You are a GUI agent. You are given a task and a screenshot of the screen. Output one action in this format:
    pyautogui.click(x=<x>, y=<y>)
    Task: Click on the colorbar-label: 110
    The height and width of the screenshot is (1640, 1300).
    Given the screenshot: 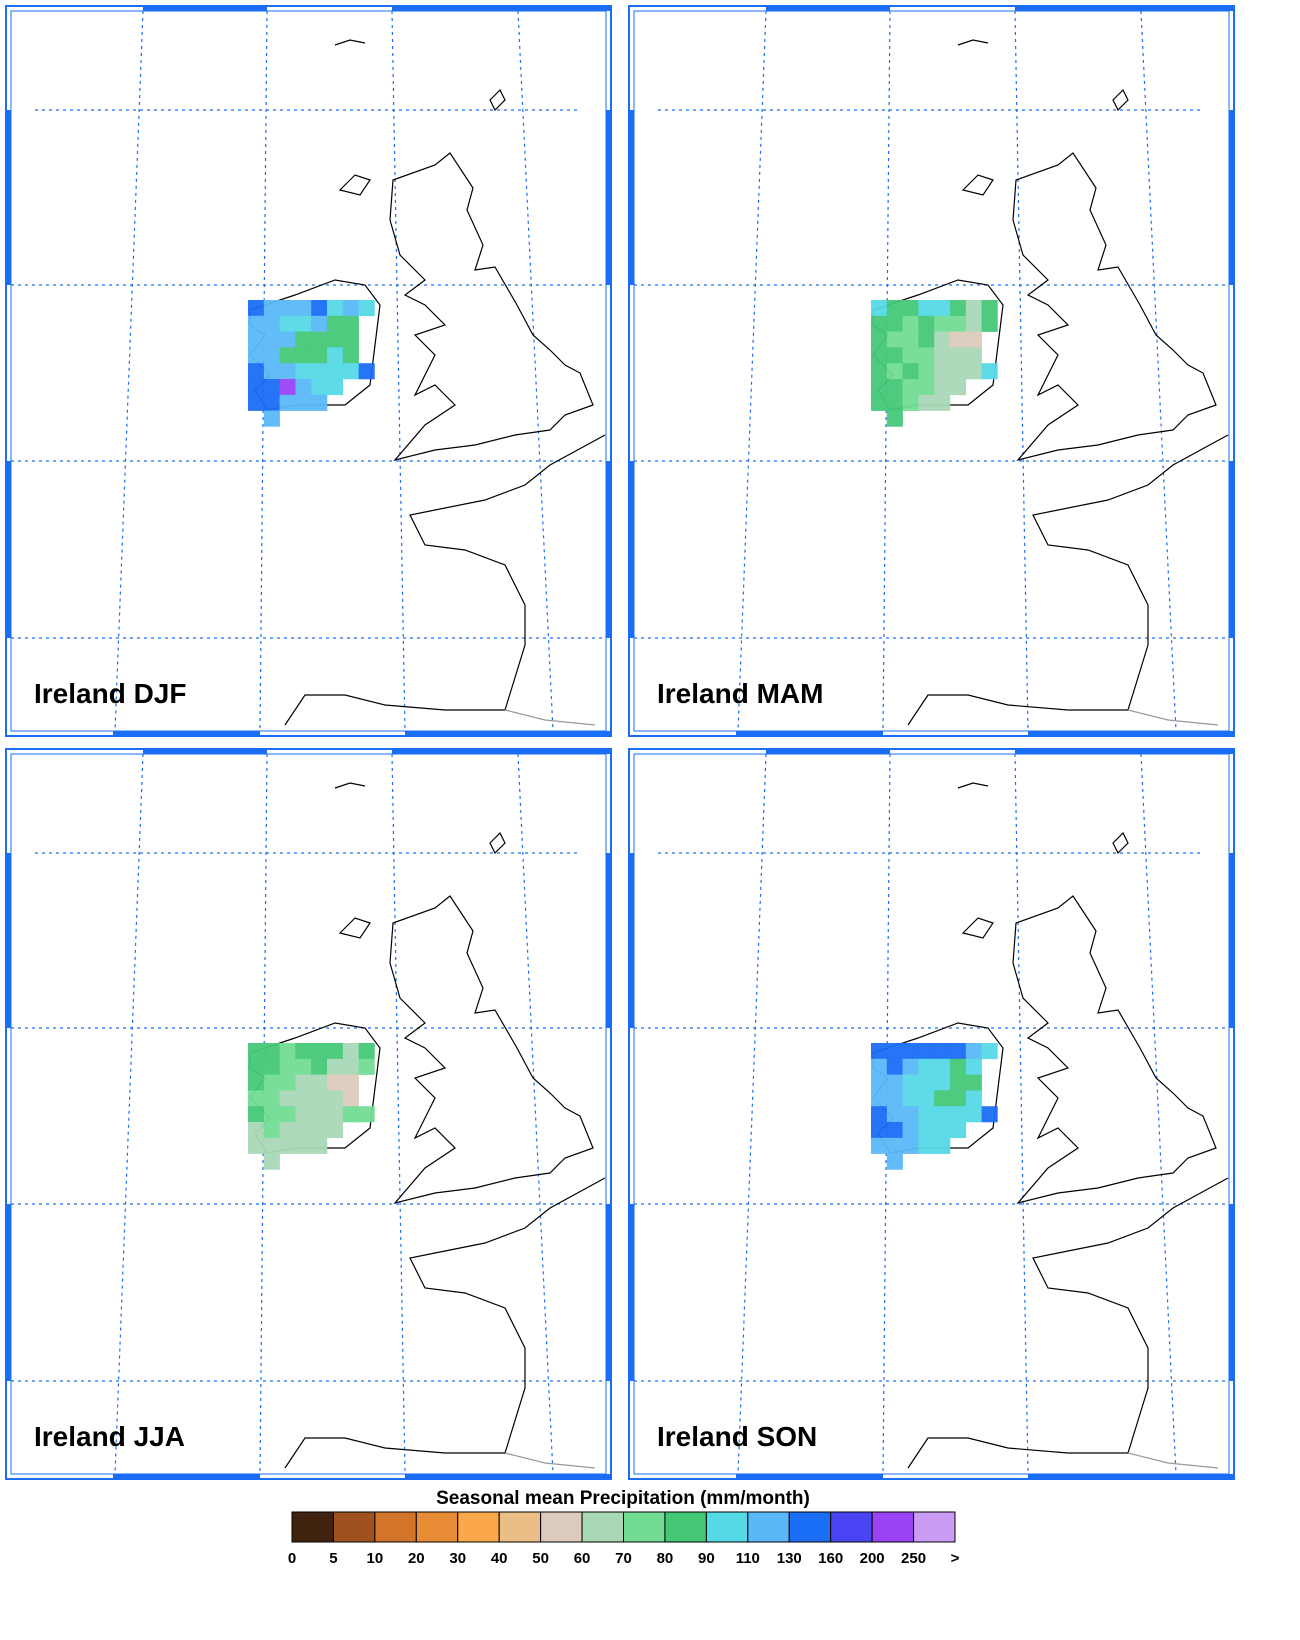 What is the action you would take?
    pyautogui.click(x=748, y=1558)
    